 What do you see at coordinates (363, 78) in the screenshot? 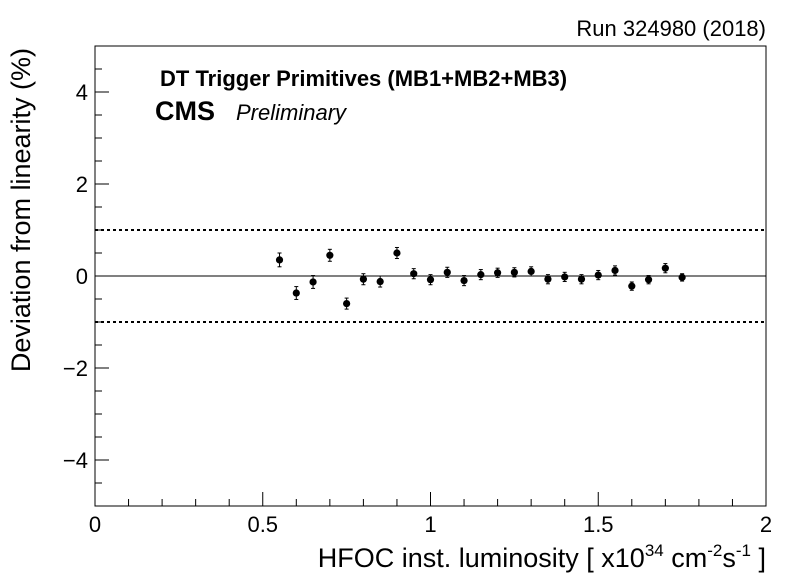
I see `chart-title: DT Trigger Primitives (MB1+MB2+MB3)` at bounding box center [363, 78].